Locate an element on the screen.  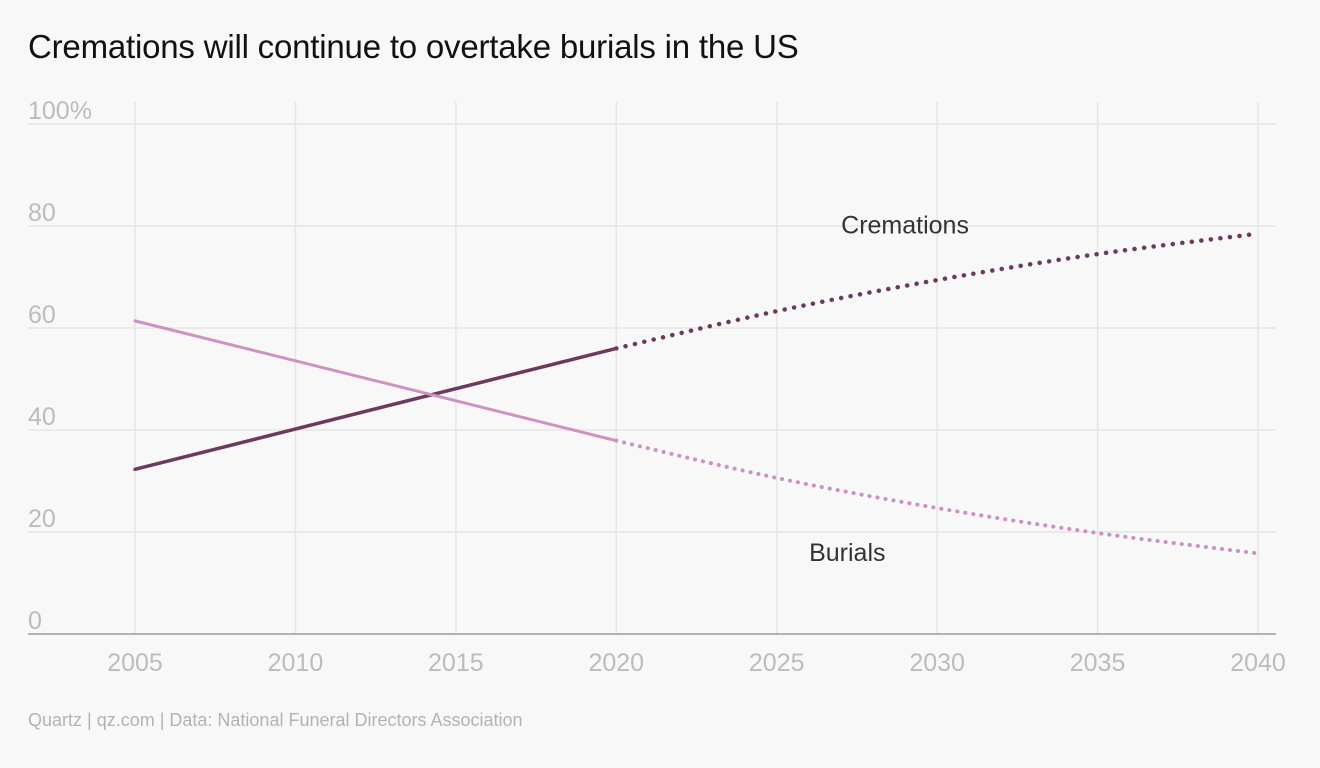
x-tick-label: 2010 is located at coordinates (296, 663).